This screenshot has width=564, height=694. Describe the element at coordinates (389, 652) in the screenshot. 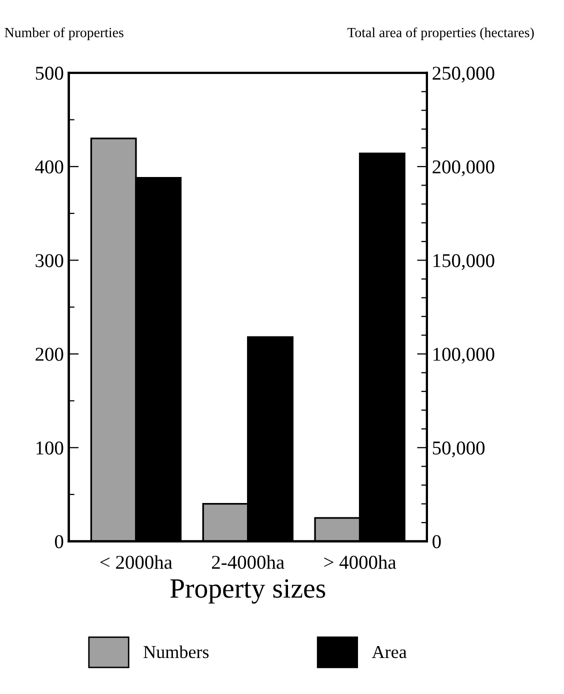

I see `legend-label: Area` at that location.